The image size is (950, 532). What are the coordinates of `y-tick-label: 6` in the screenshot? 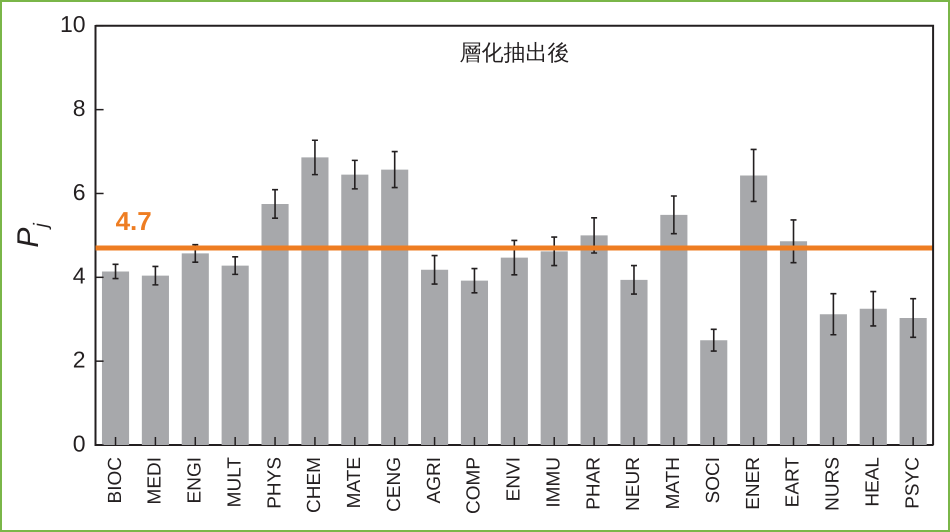 It's located at (79, 191).